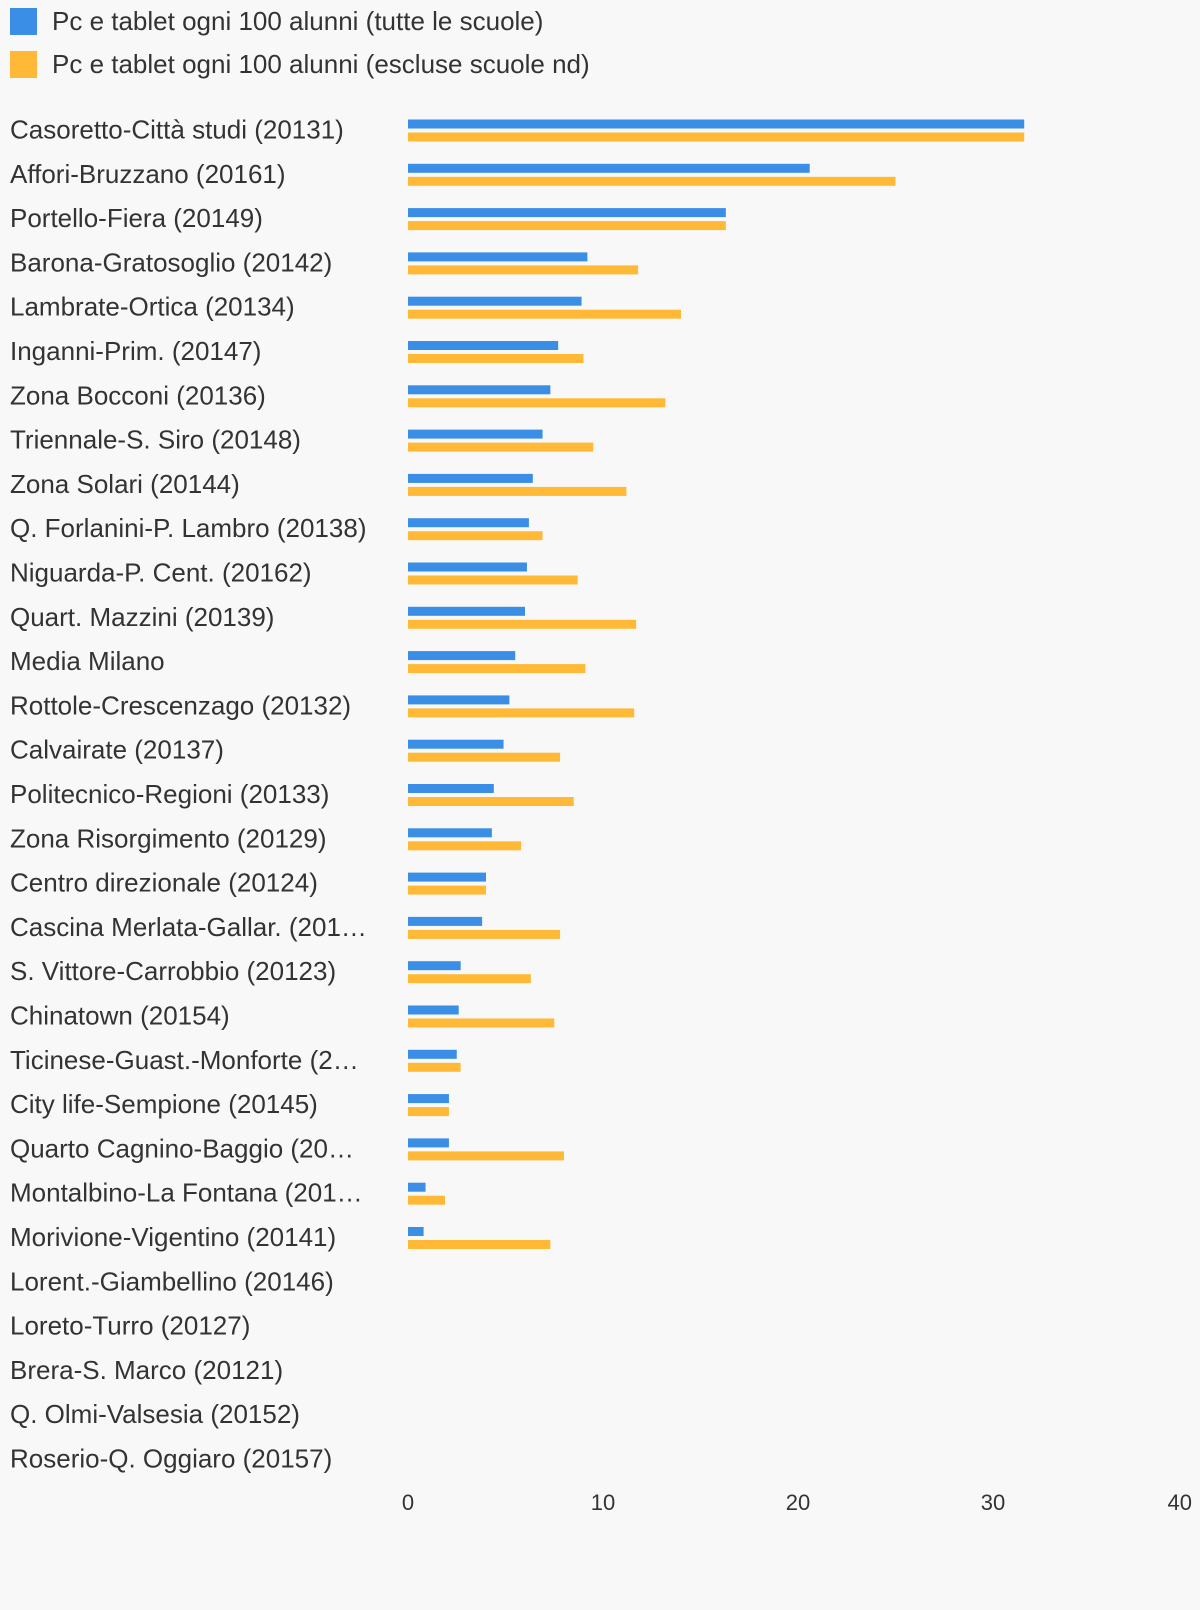  Describe the element at coordinates (148, 174) in the screenshot. I see `category-label: Affori-Bruzzano (20161)` at that location.